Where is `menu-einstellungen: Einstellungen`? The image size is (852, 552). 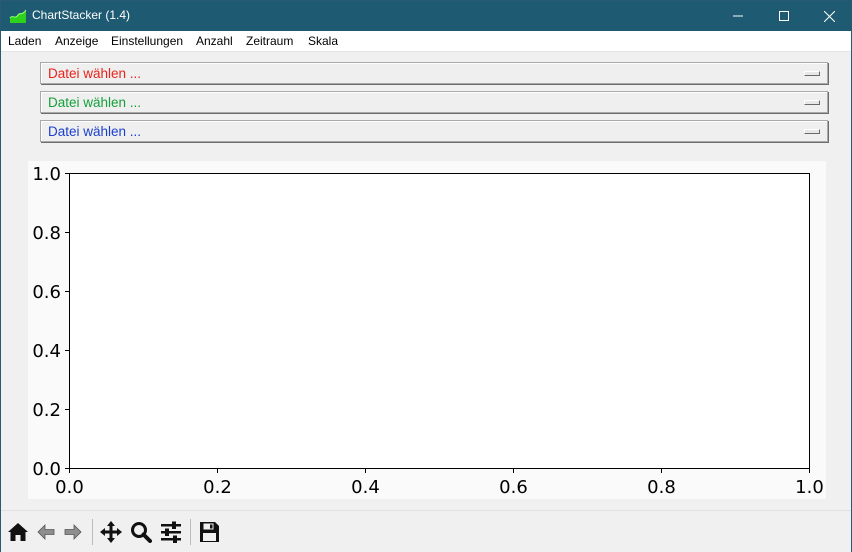
menu-einstellungen: Einstellungen is located at coordinates (147, 41).